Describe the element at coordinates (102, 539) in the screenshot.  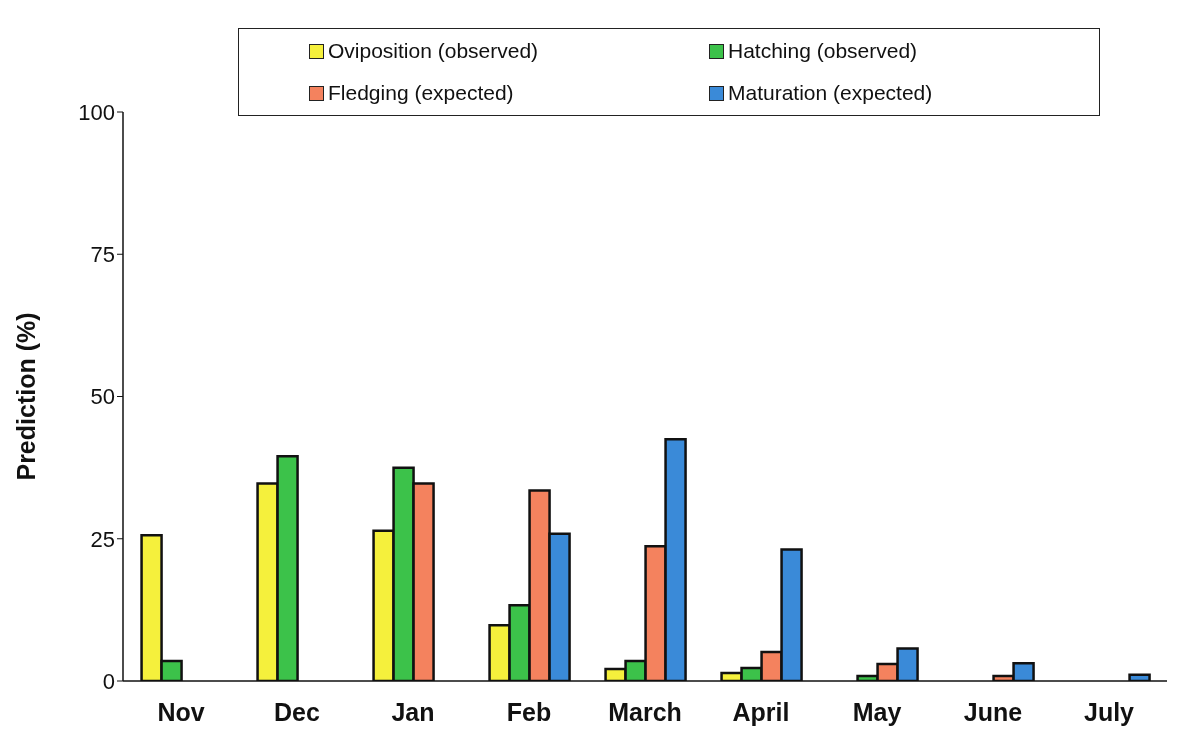
I see `y-tick-label: 25` at that location.